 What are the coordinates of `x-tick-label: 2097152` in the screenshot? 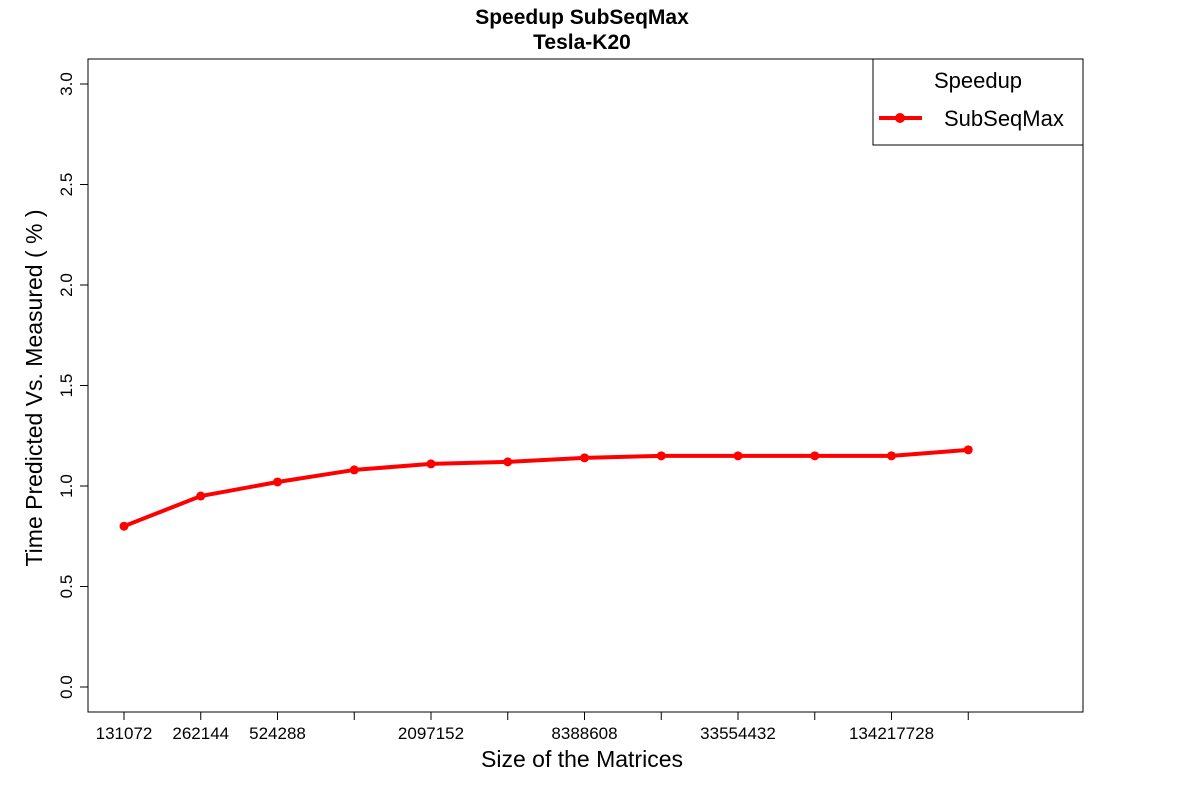 It's located at (431, 733).